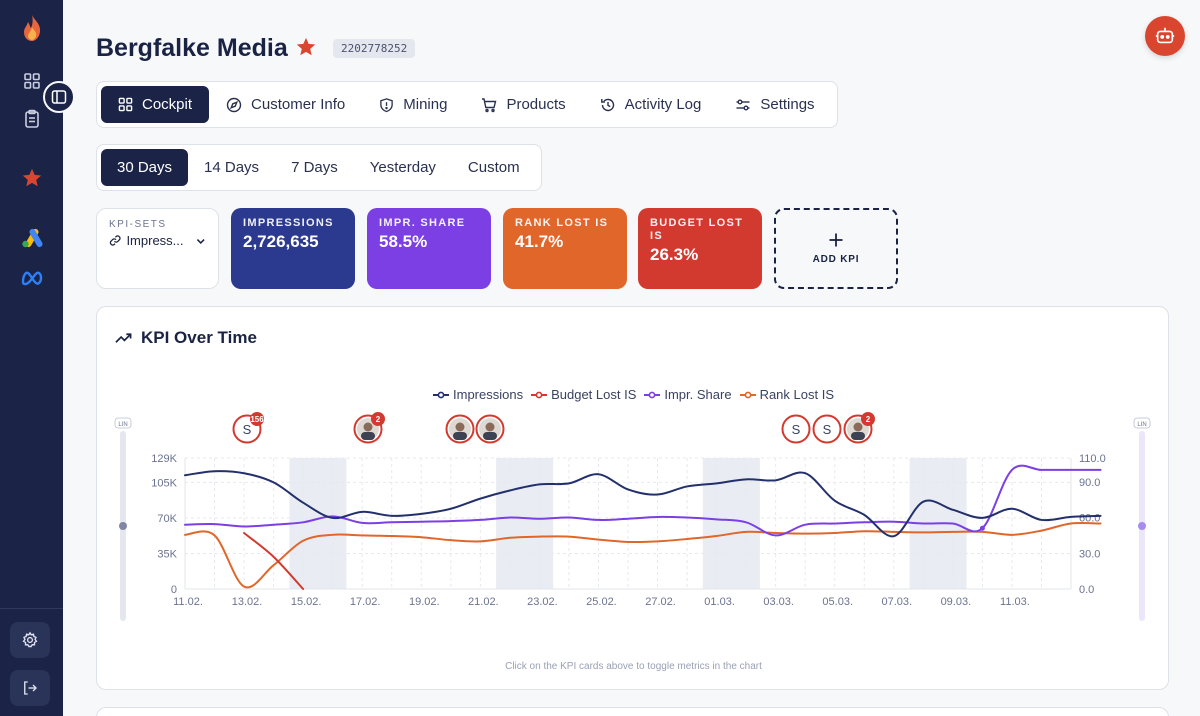 This screenshot has height=716, width=1200. I want to click on x-tick-label: 19.02., so click(424, 602).